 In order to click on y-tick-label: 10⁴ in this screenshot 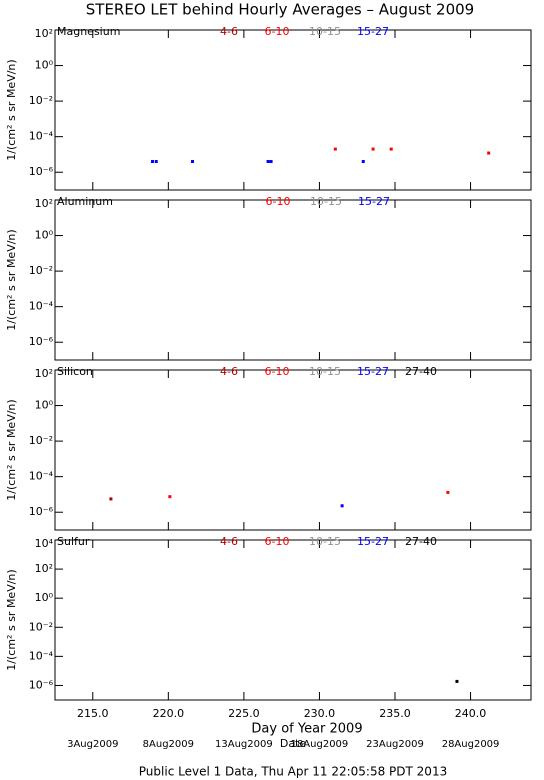, I will do `click(44, 543)`.